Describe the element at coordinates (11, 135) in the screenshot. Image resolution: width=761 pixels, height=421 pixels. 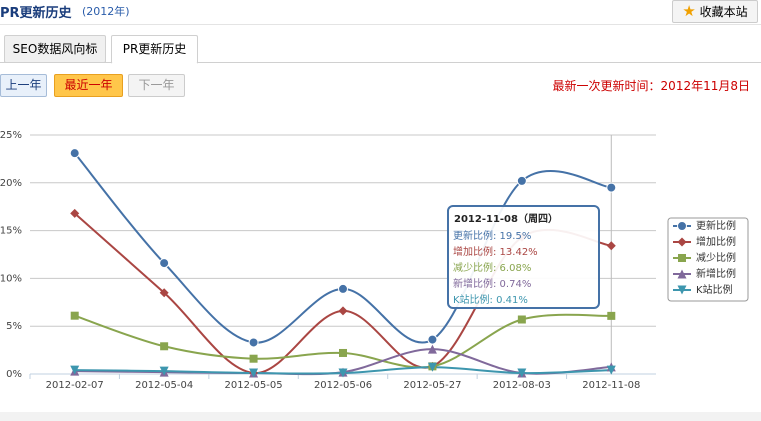
I see `y-tick-label: 25%` at that location.